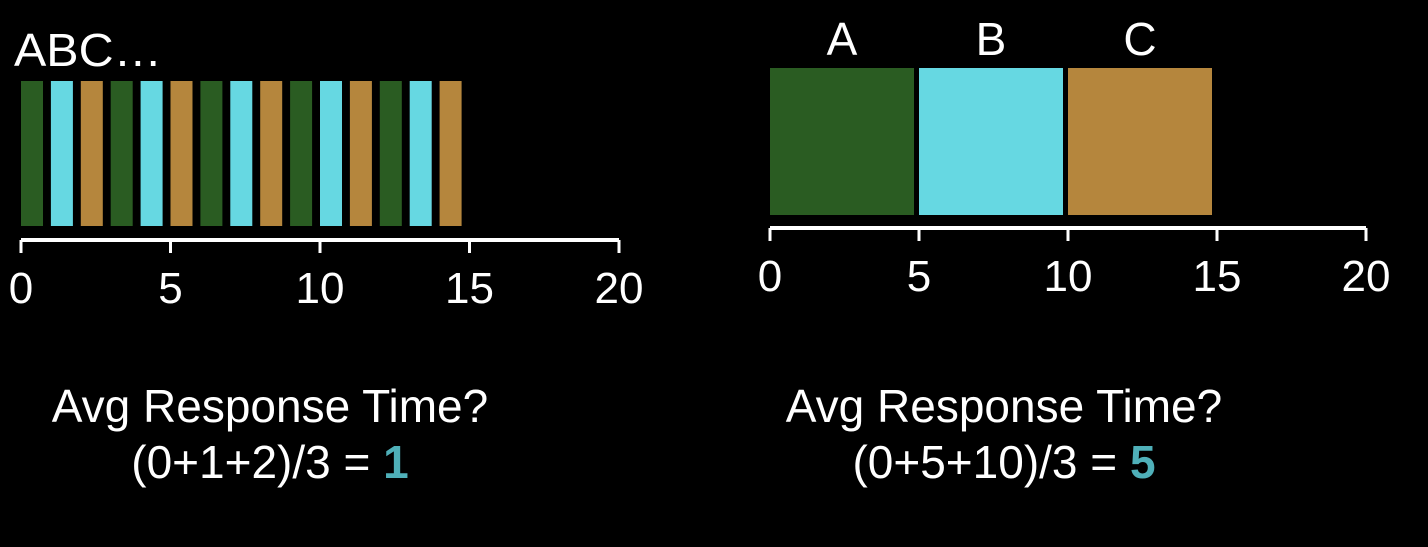  Describe the element at coordinates (1068, 276) in the screenshot. I see `right-axis-label-10: 10` at that location.